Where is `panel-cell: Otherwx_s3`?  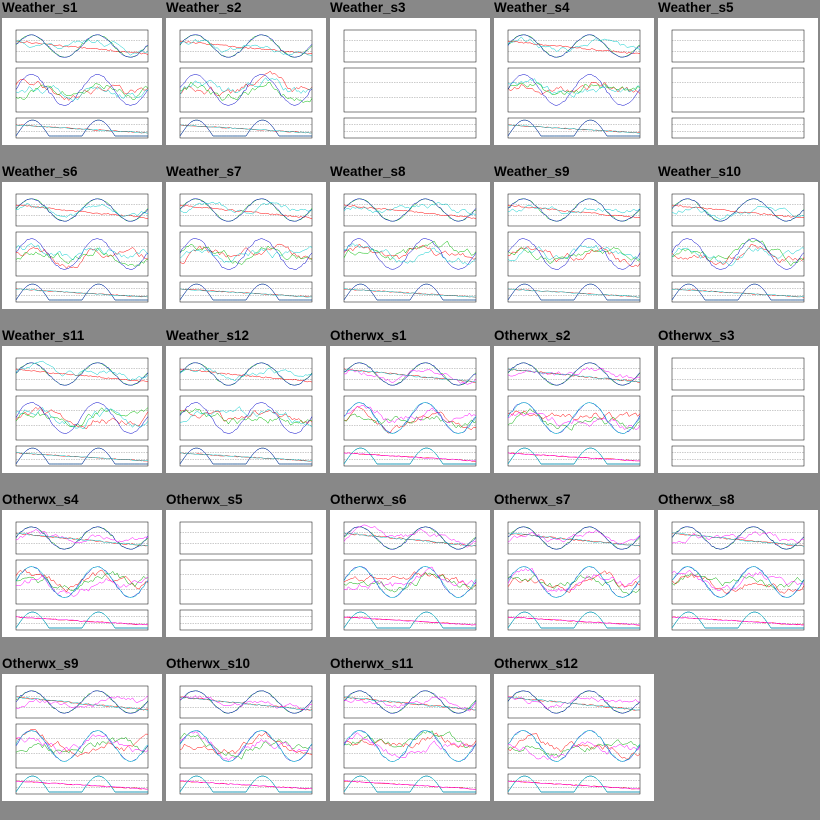
panel-cell: Otherwx_s3 is located at coordinates (738, 410).